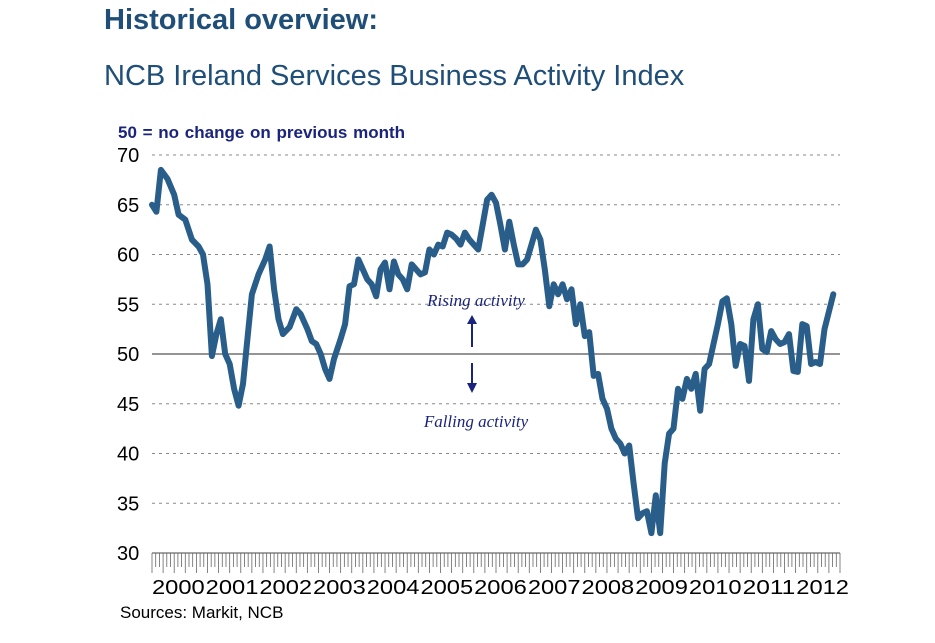 The width and height of the screenshot is (935, 643). What do you see at coordinates (769, 588) in the screenshot?
I see `x-tick-label: 2011` at bounding box center [769, 588].